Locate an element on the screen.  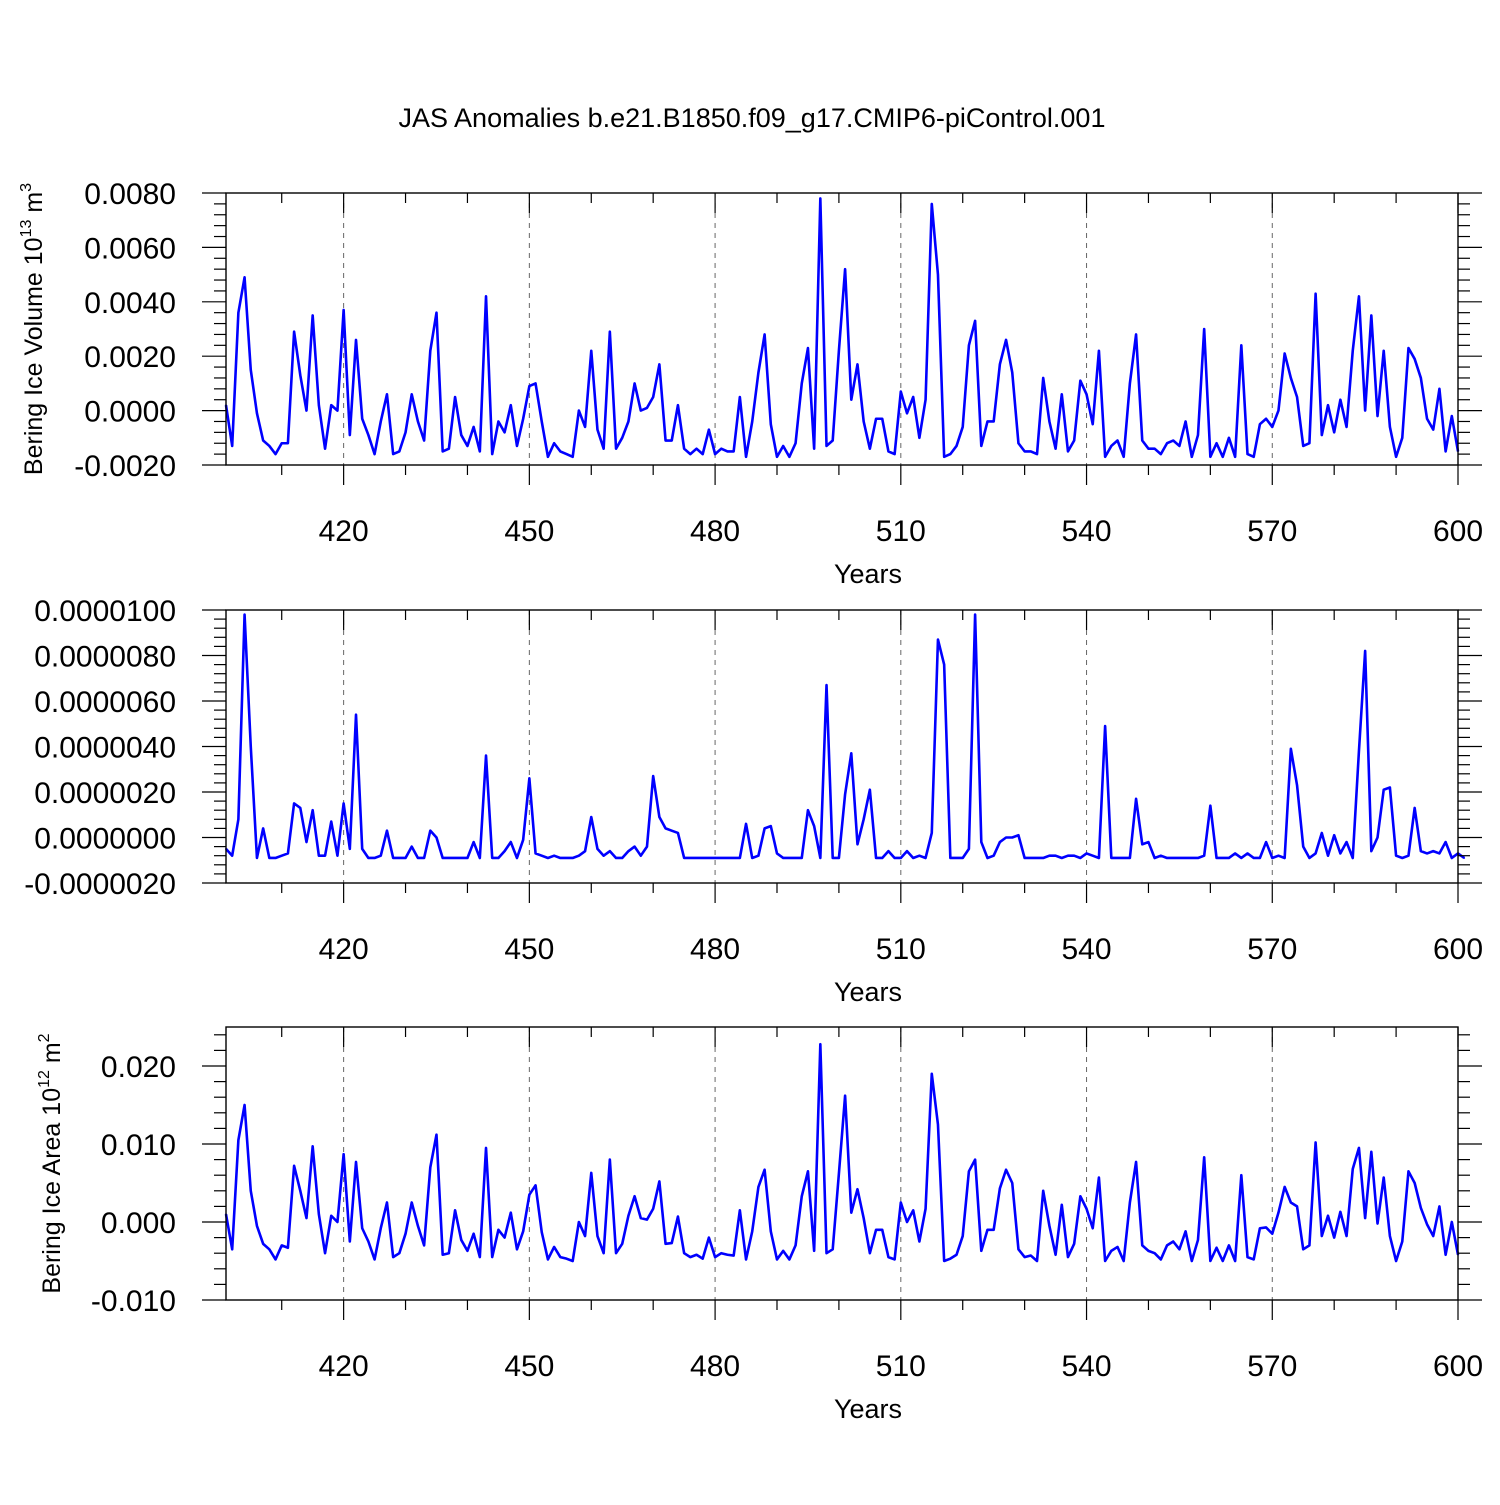
plot-frame is located at coordinates (842, 329).